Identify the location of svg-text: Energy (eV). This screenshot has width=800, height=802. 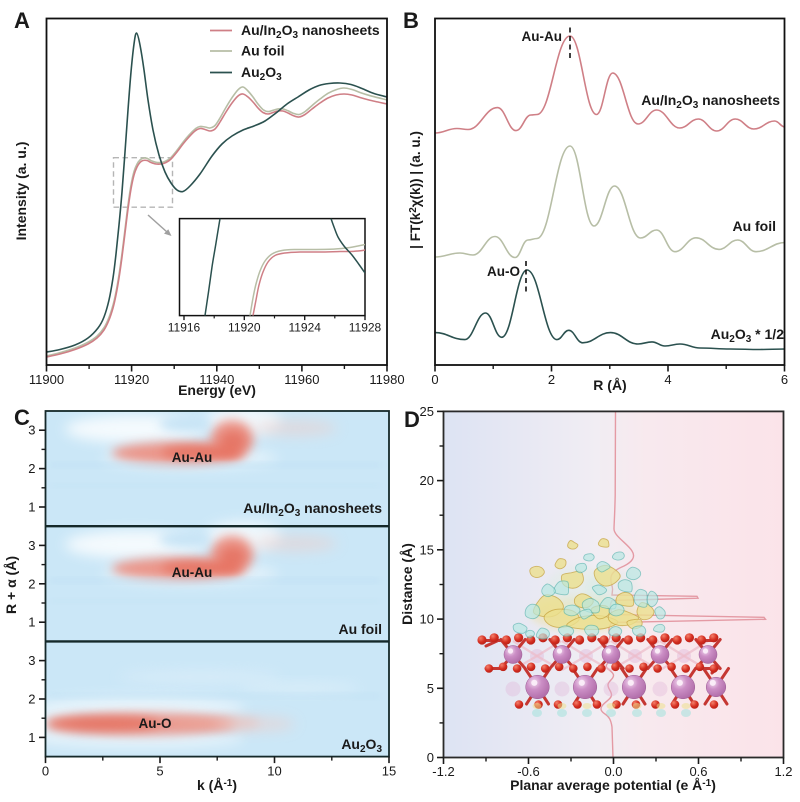
(217, 390).